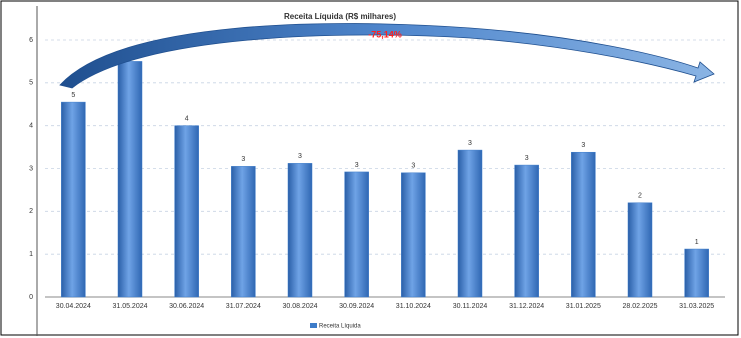 This screenshot has width=741, height=338. What do you see at coordinates (470, 306) in the screenshot?
I see `x-tick-label: 30.11.2024` at bounding box center [470, 306].